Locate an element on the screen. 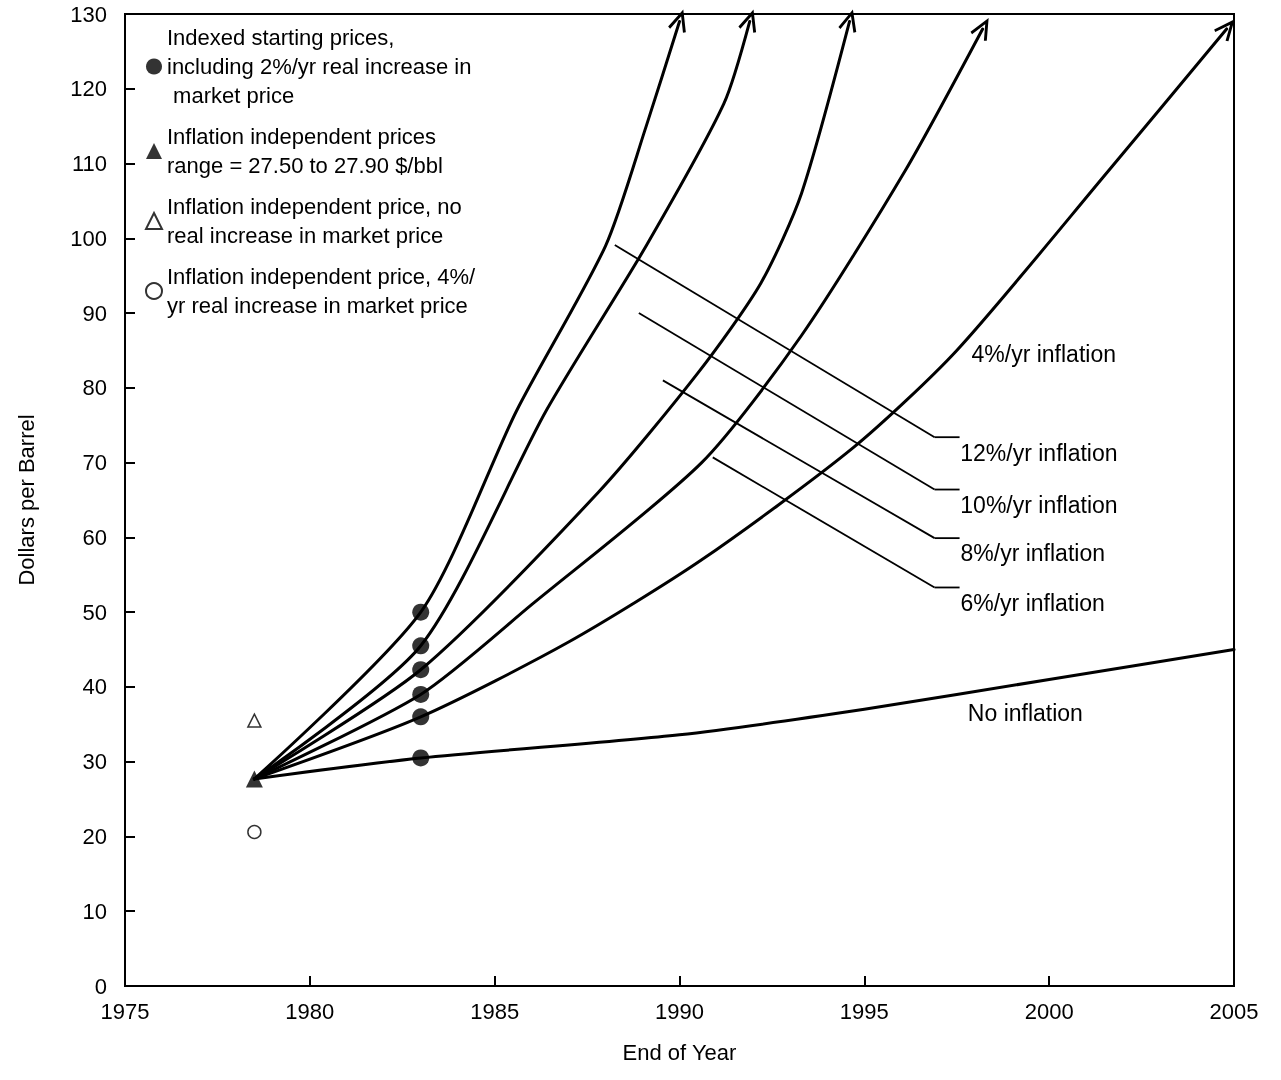  legend-label: Inflation independent price, 4%/yr real increase in market price is located at coordinates (322, 291).